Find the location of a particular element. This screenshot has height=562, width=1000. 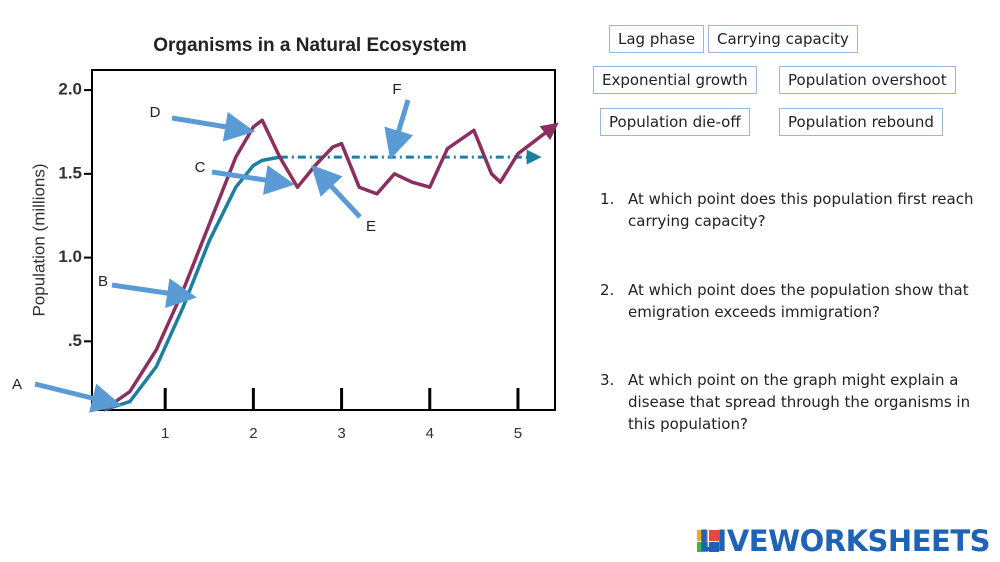

question-number: 3. is located at coordinates (607, 380).